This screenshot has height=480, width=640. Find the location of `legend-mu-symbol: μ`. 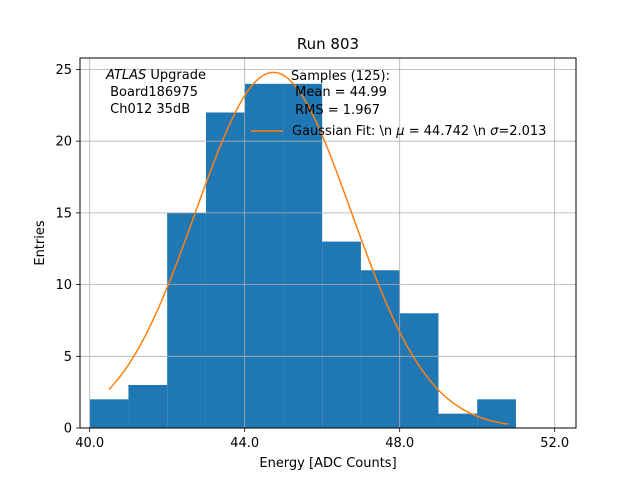

legend-mu-symbol: μ is located at coordinates (399, 131).